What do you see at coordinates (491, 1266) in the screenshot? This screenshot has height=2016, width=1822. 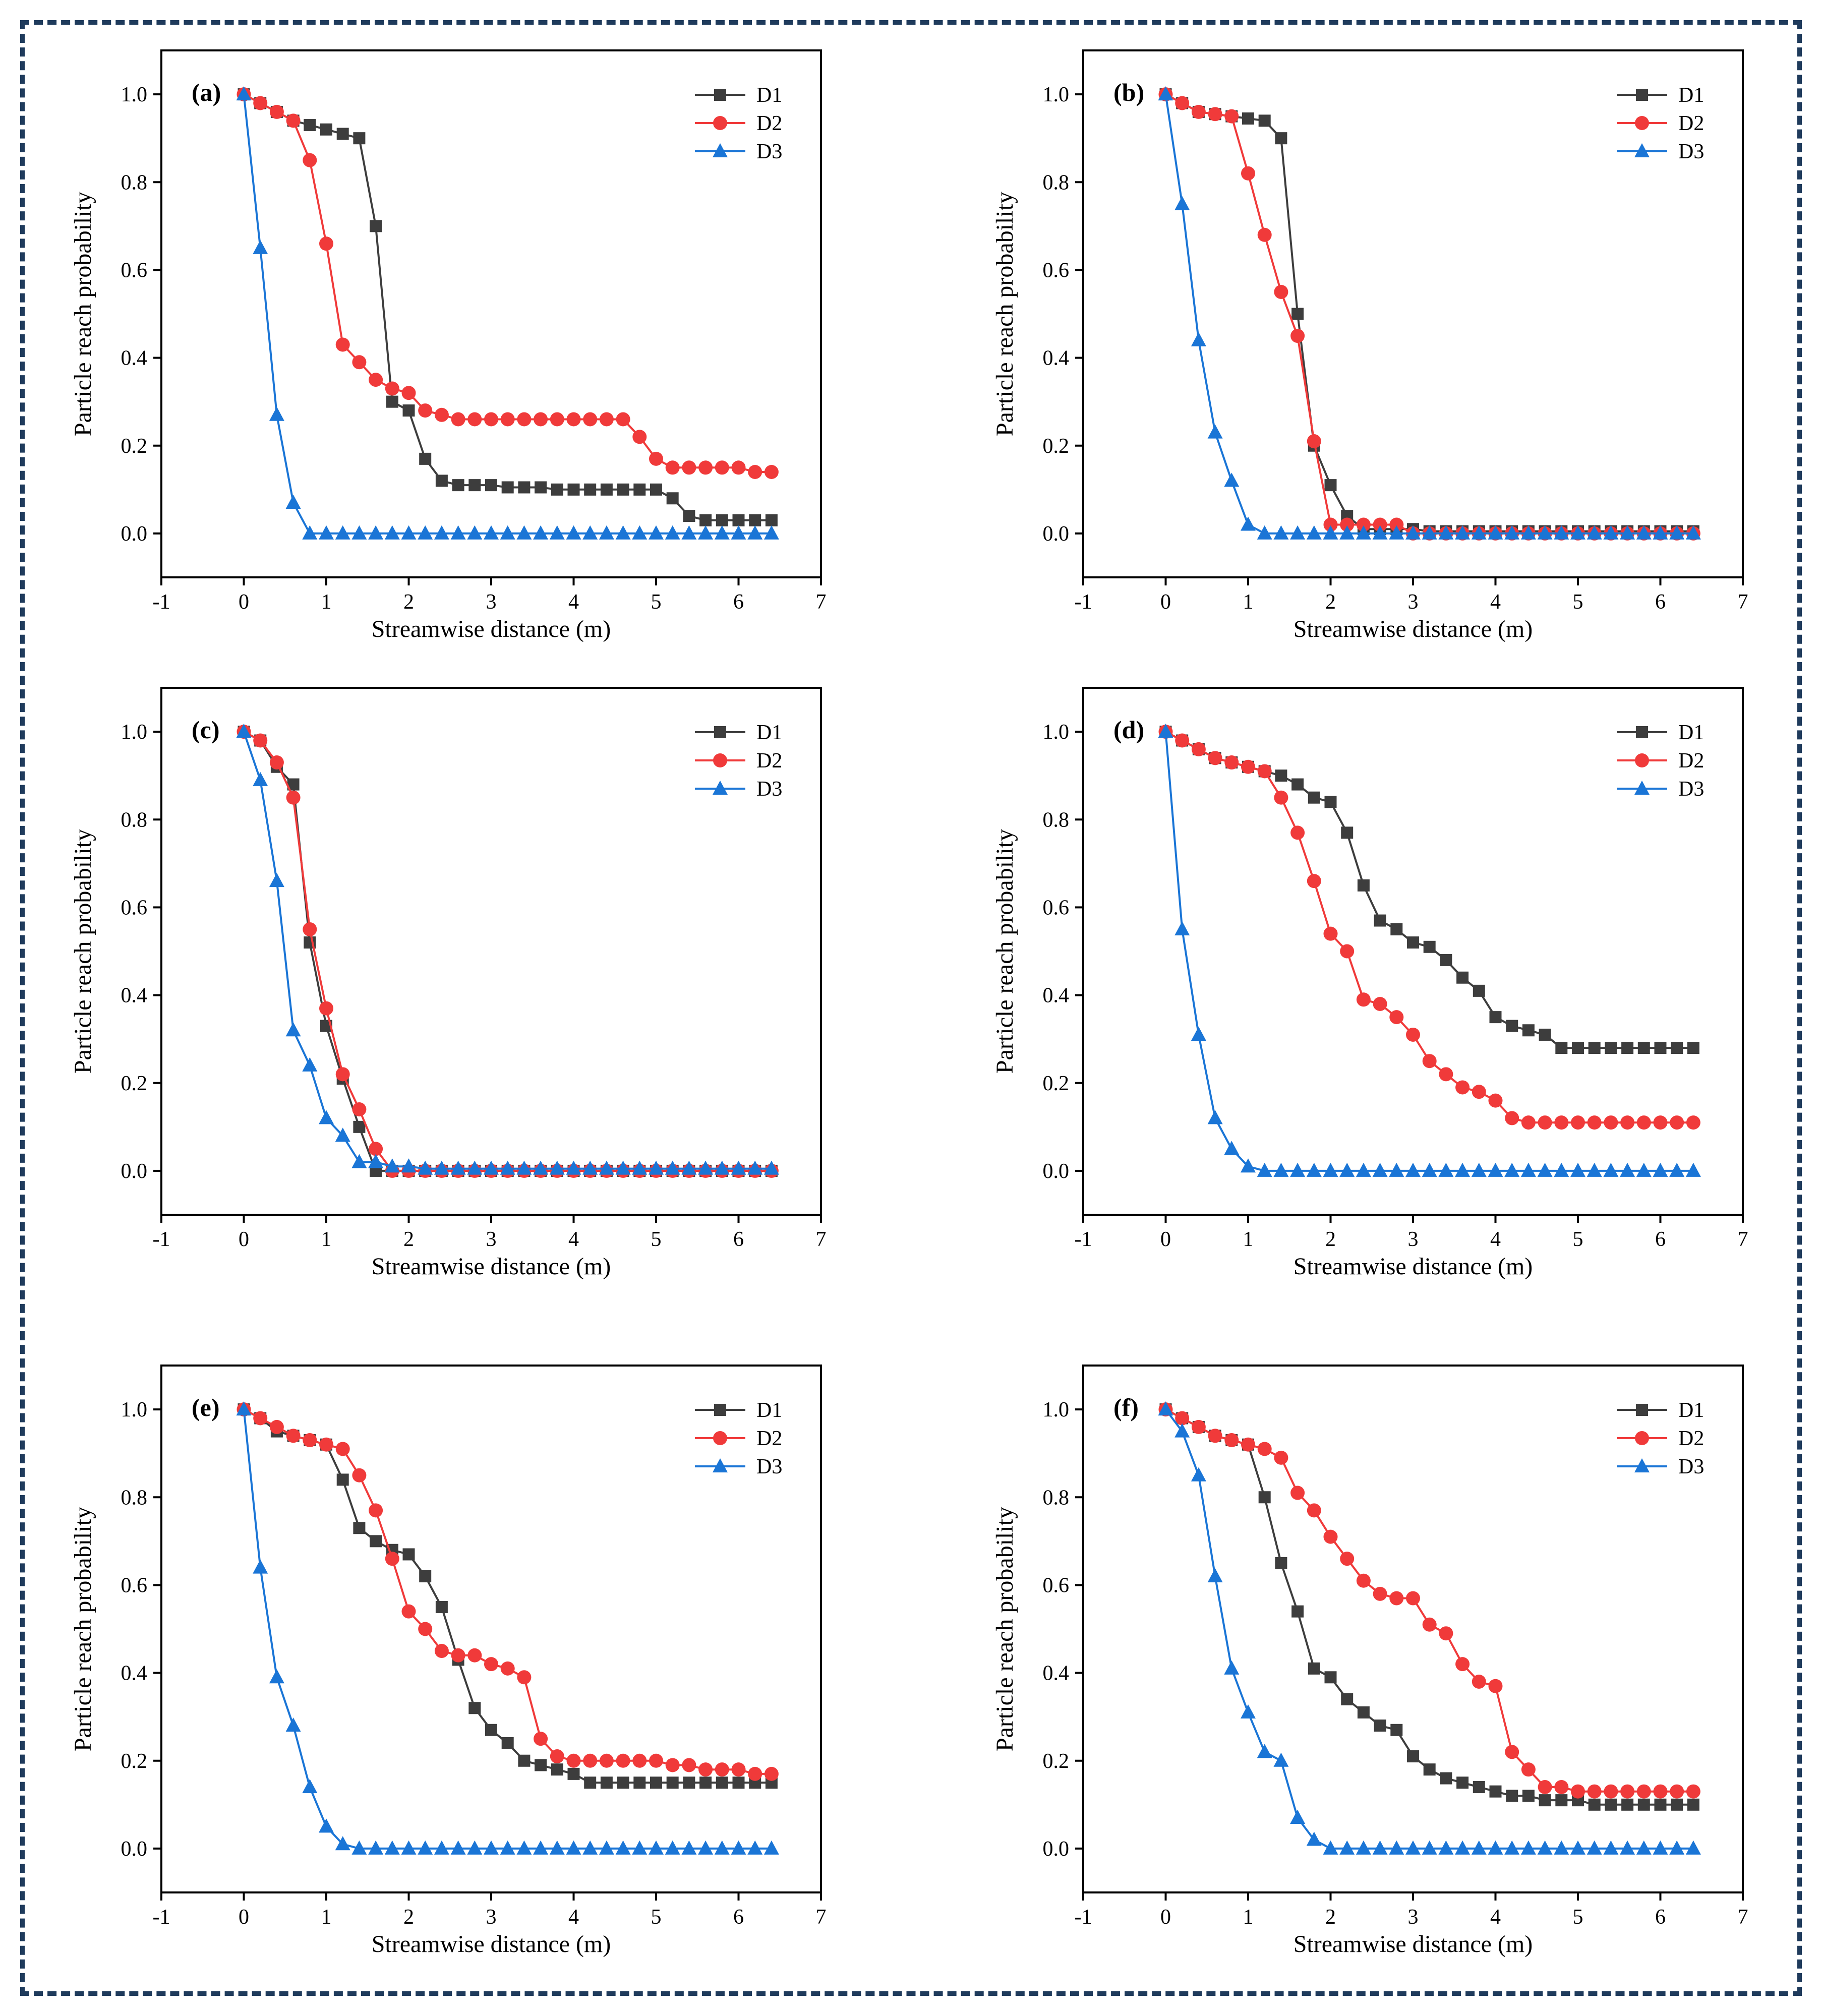 I see `x-axis-title: Streamwise distance (m)` at bounding box center [491, 1266].